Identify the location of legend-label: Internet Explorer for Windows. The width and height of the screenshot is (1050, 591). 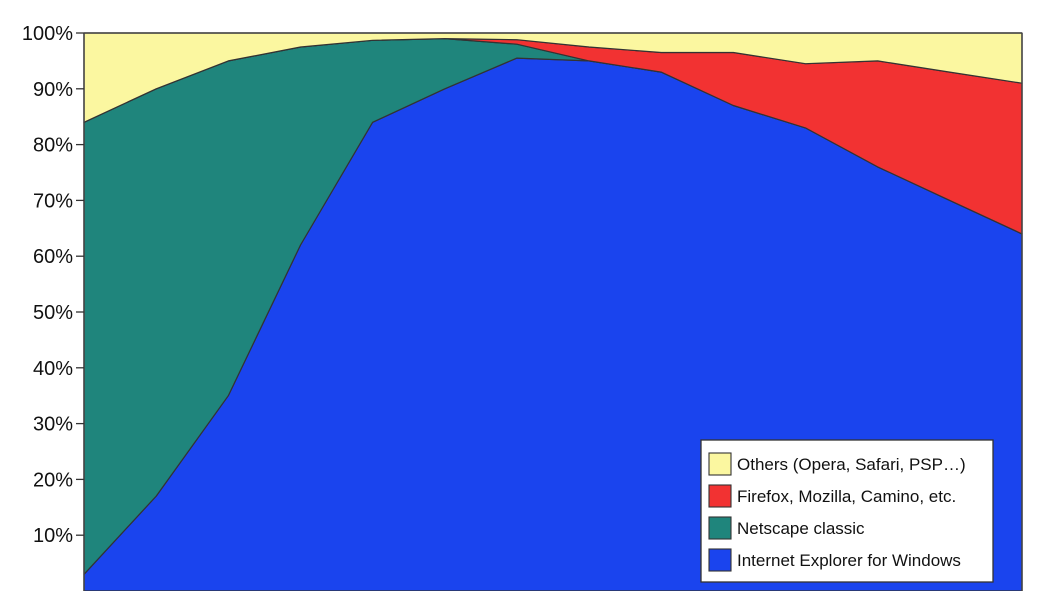
(849, 560).